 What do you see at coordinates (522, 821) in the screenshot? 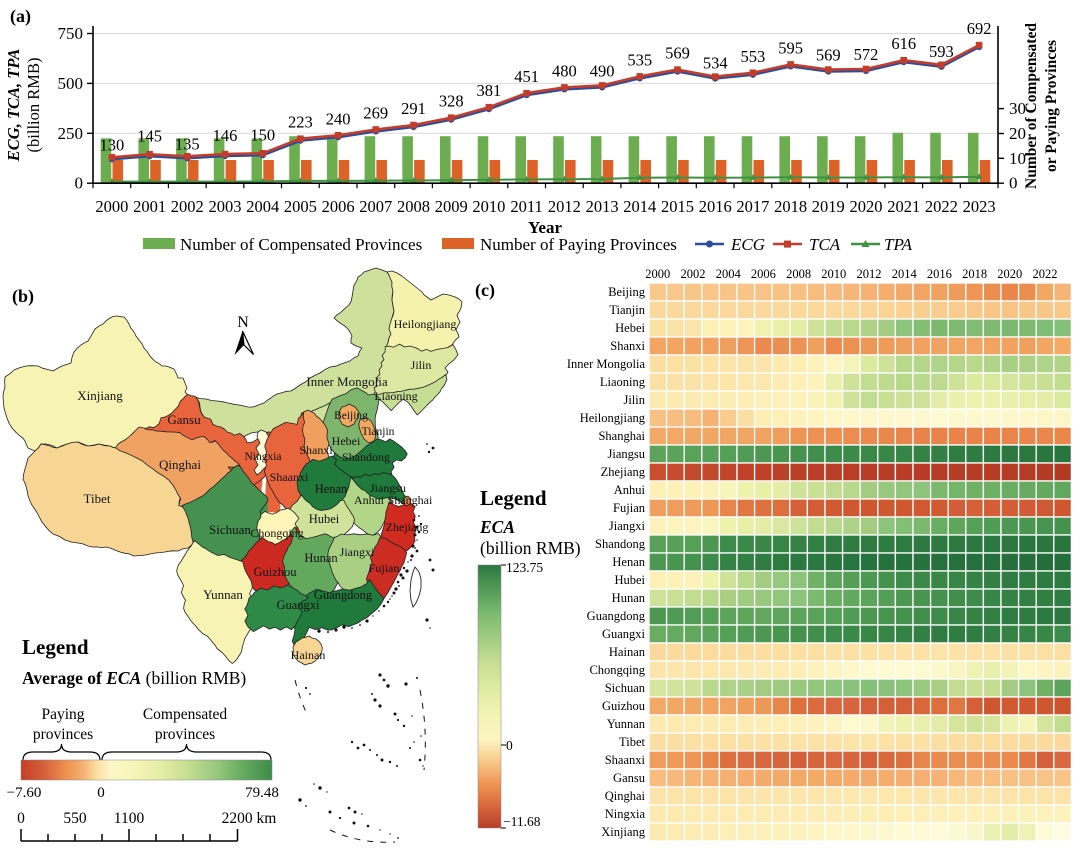
I see `svg-text: −11.68` at bounding box center [522, 821].